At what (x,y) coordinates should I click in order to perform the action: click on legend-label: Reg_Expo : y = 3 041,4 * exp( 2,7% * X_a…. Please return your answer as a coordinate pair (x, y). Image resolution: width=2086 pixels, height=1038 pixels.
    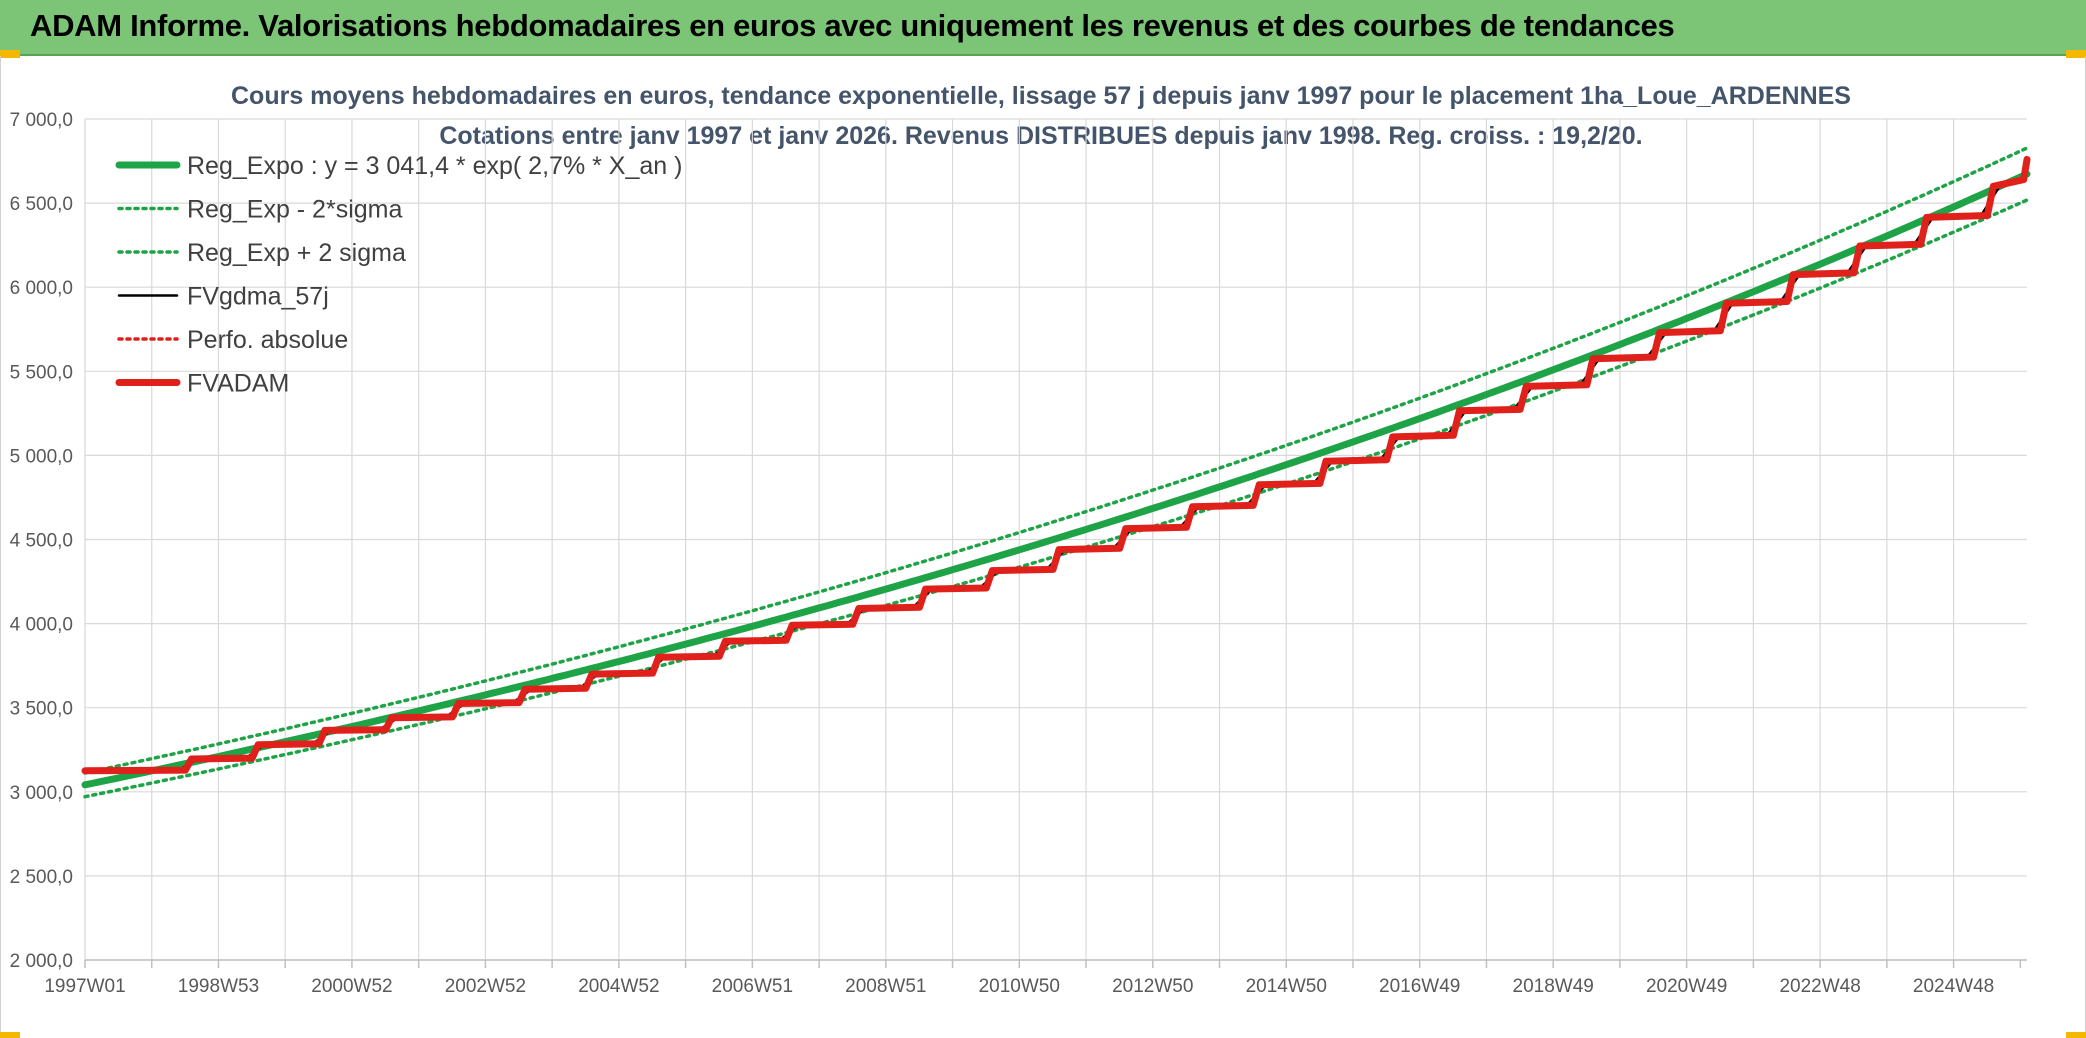
    Looking at the image, I should click on (434, 166).